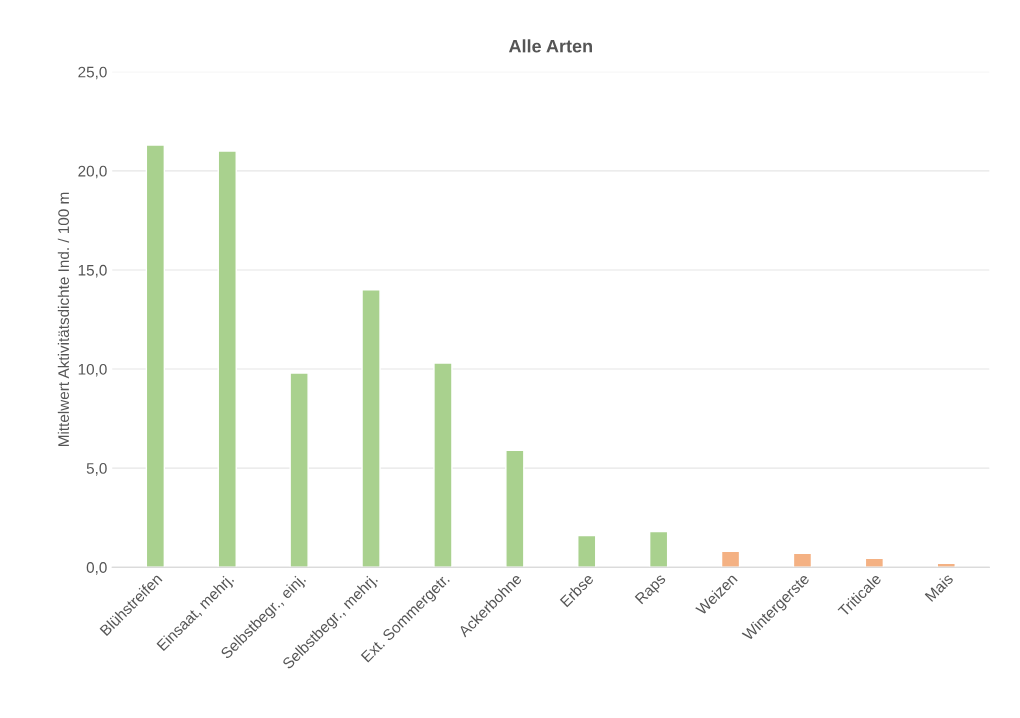 Image resolution: width=1020 pixels, height=718 pixels. What do you see at coordinates (63, 319) in the screenshot?
I see `y-axis-title: Mittelwert Aktivitätsdichte Ind. / 100 m` at bounding box center [63, 319].